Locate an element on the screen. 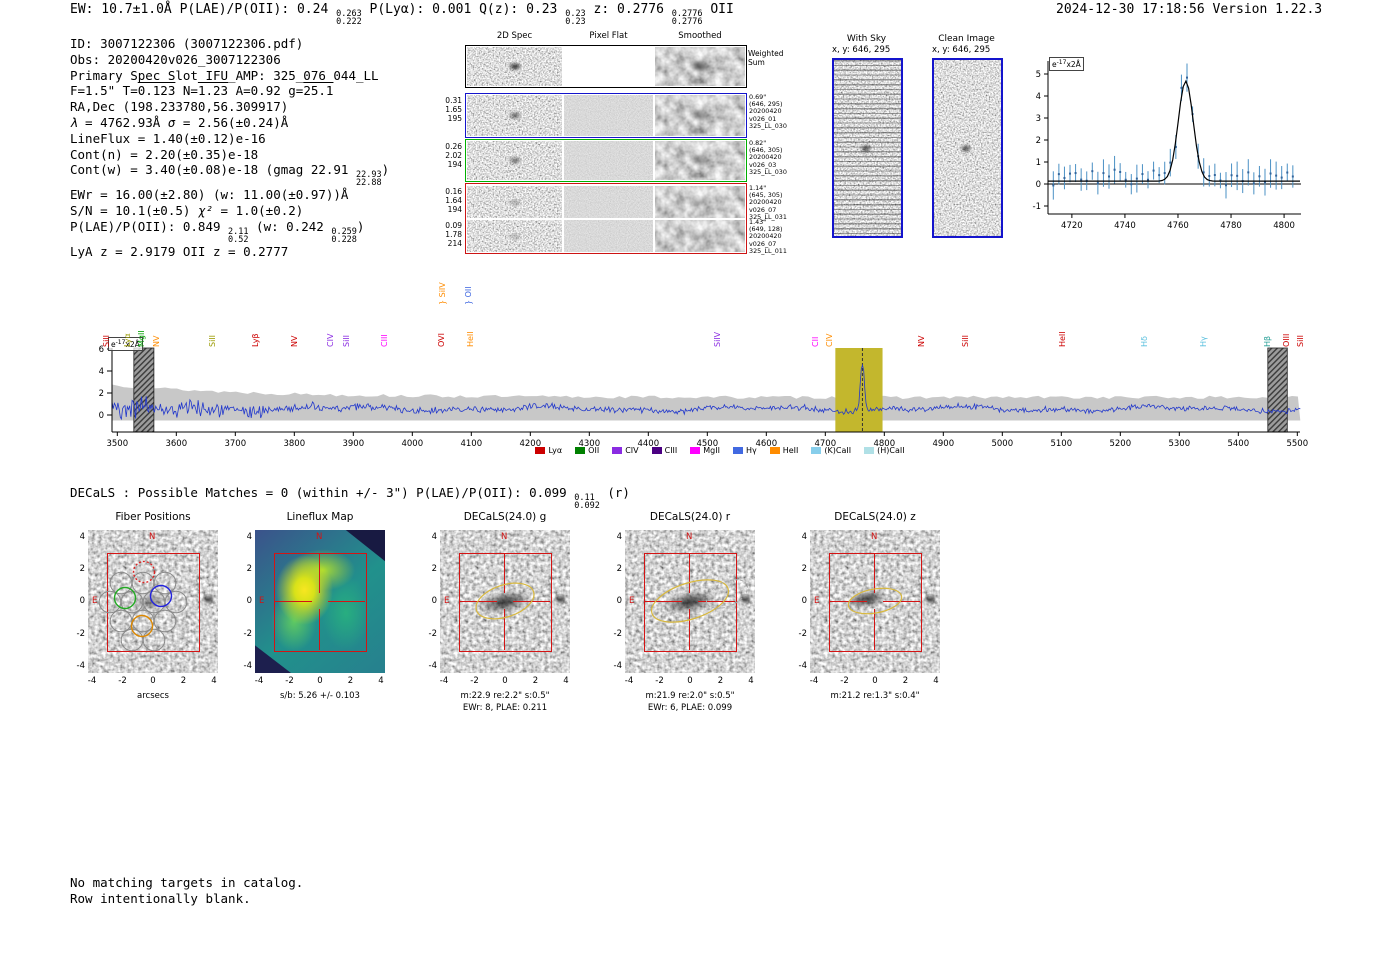  svg-text: 4400 is located at coordinates (648, 444).